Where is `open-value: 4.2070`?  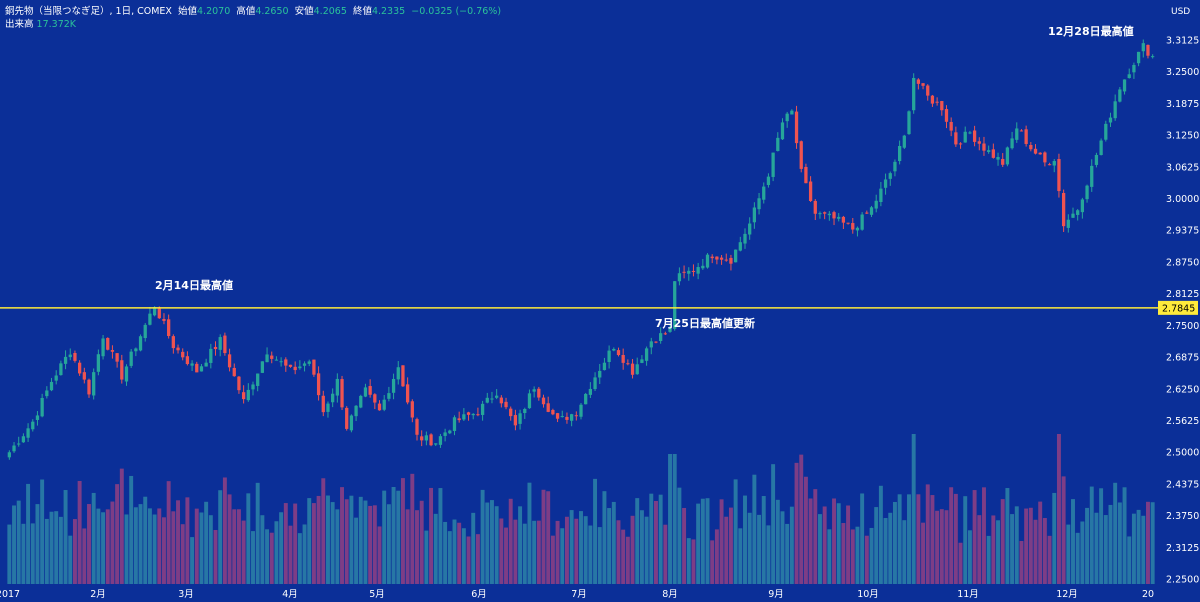
open-value: 4.2070 is located at coordinates (214, 11).